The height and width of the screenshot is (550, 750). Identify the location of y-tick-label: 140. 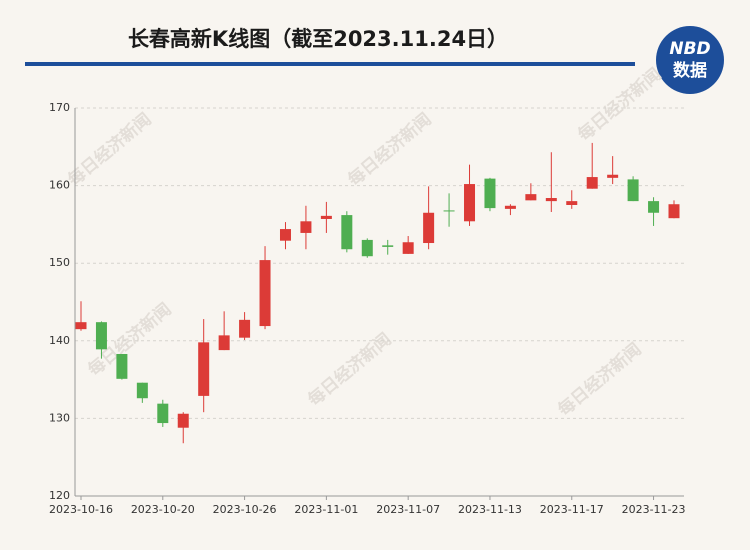
(59, 340).